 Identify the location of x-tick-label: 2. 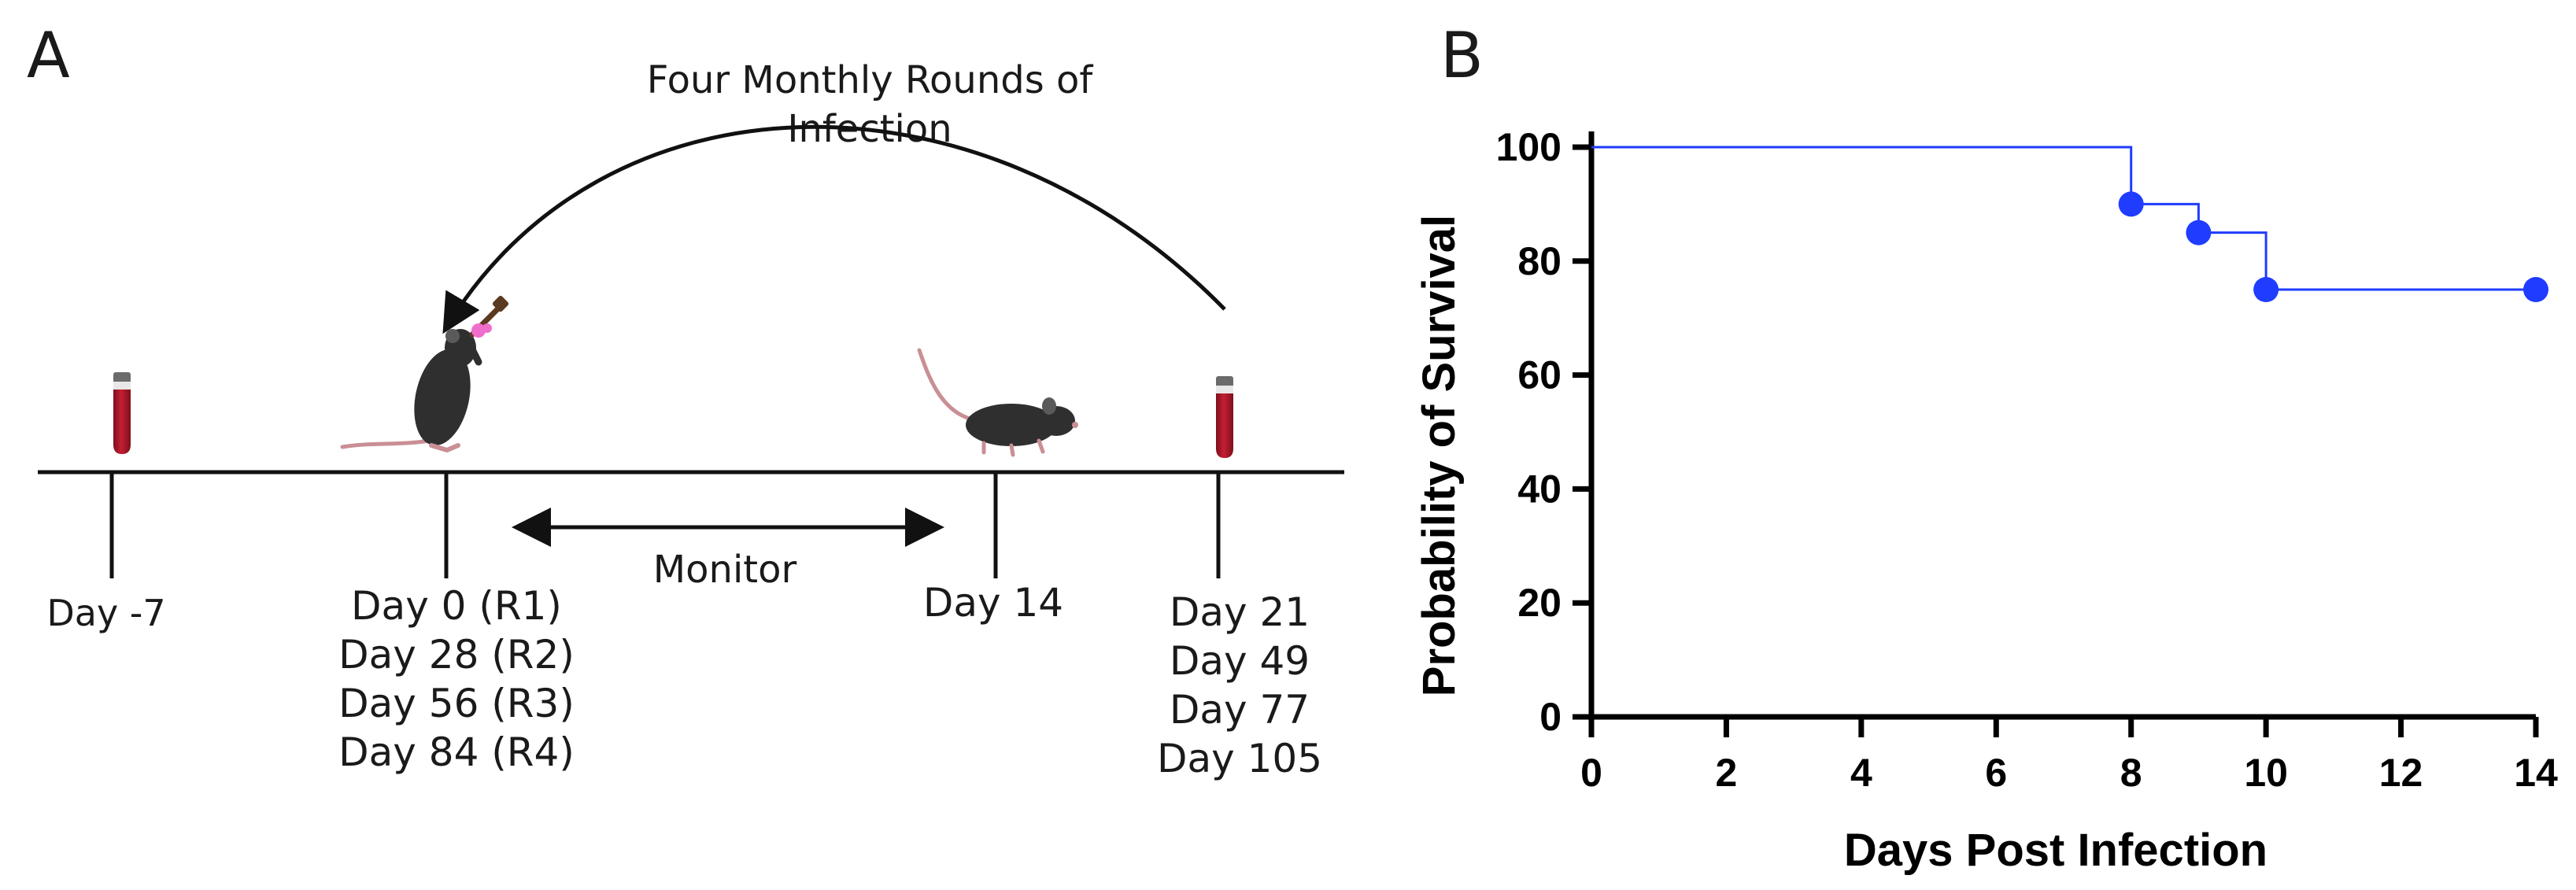
(1727, 773).